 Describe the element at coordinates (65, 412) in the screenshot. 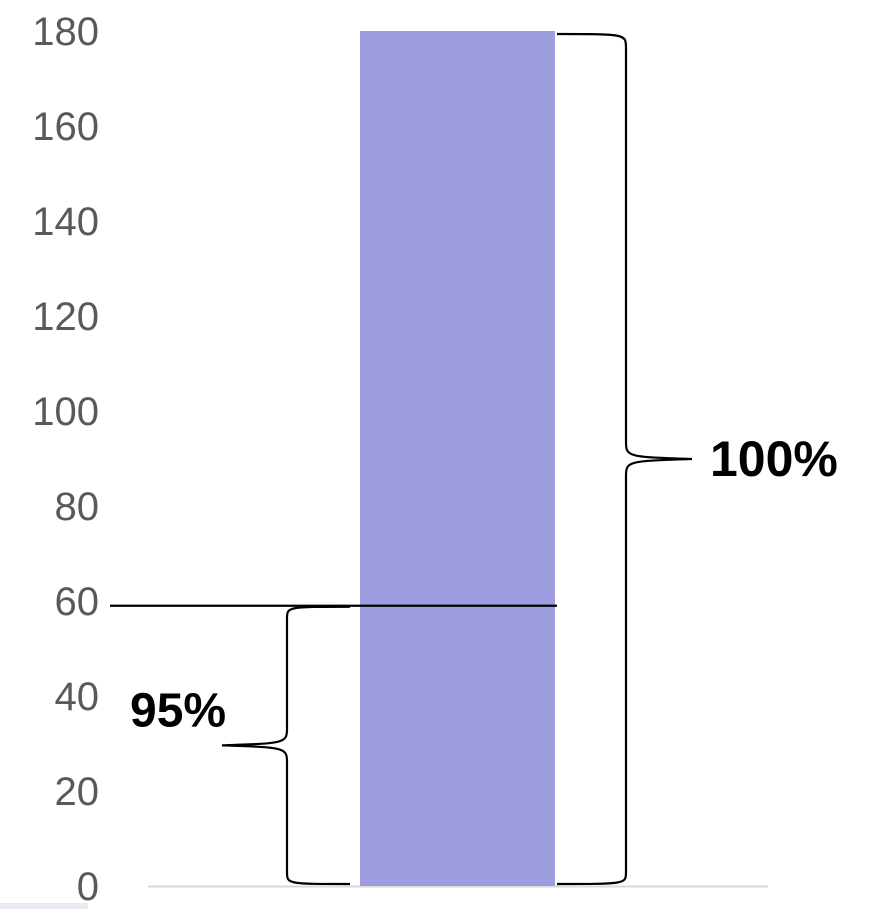

I see `y-tick-label: 100` at that location.